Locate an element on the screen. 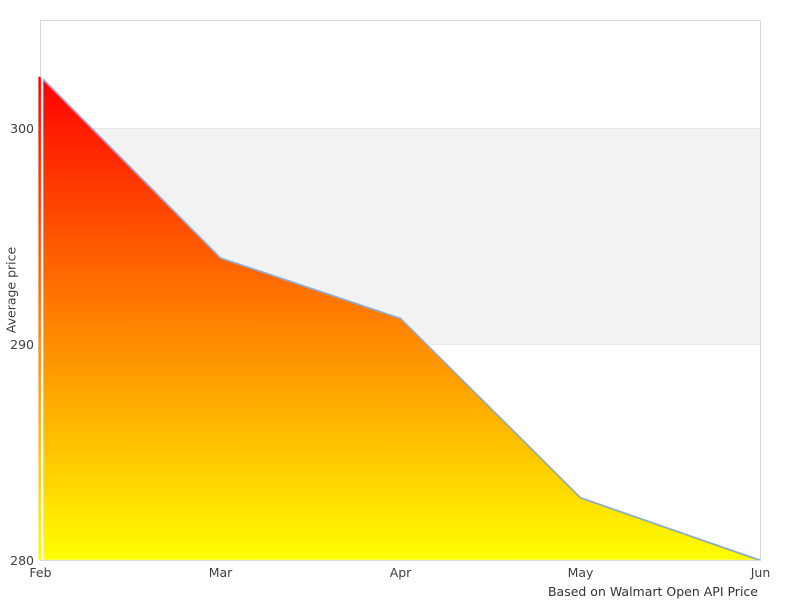 The height and width of the screenshot is (600, 800). y-tick-label: 280 is located at coordinates (22, 560).